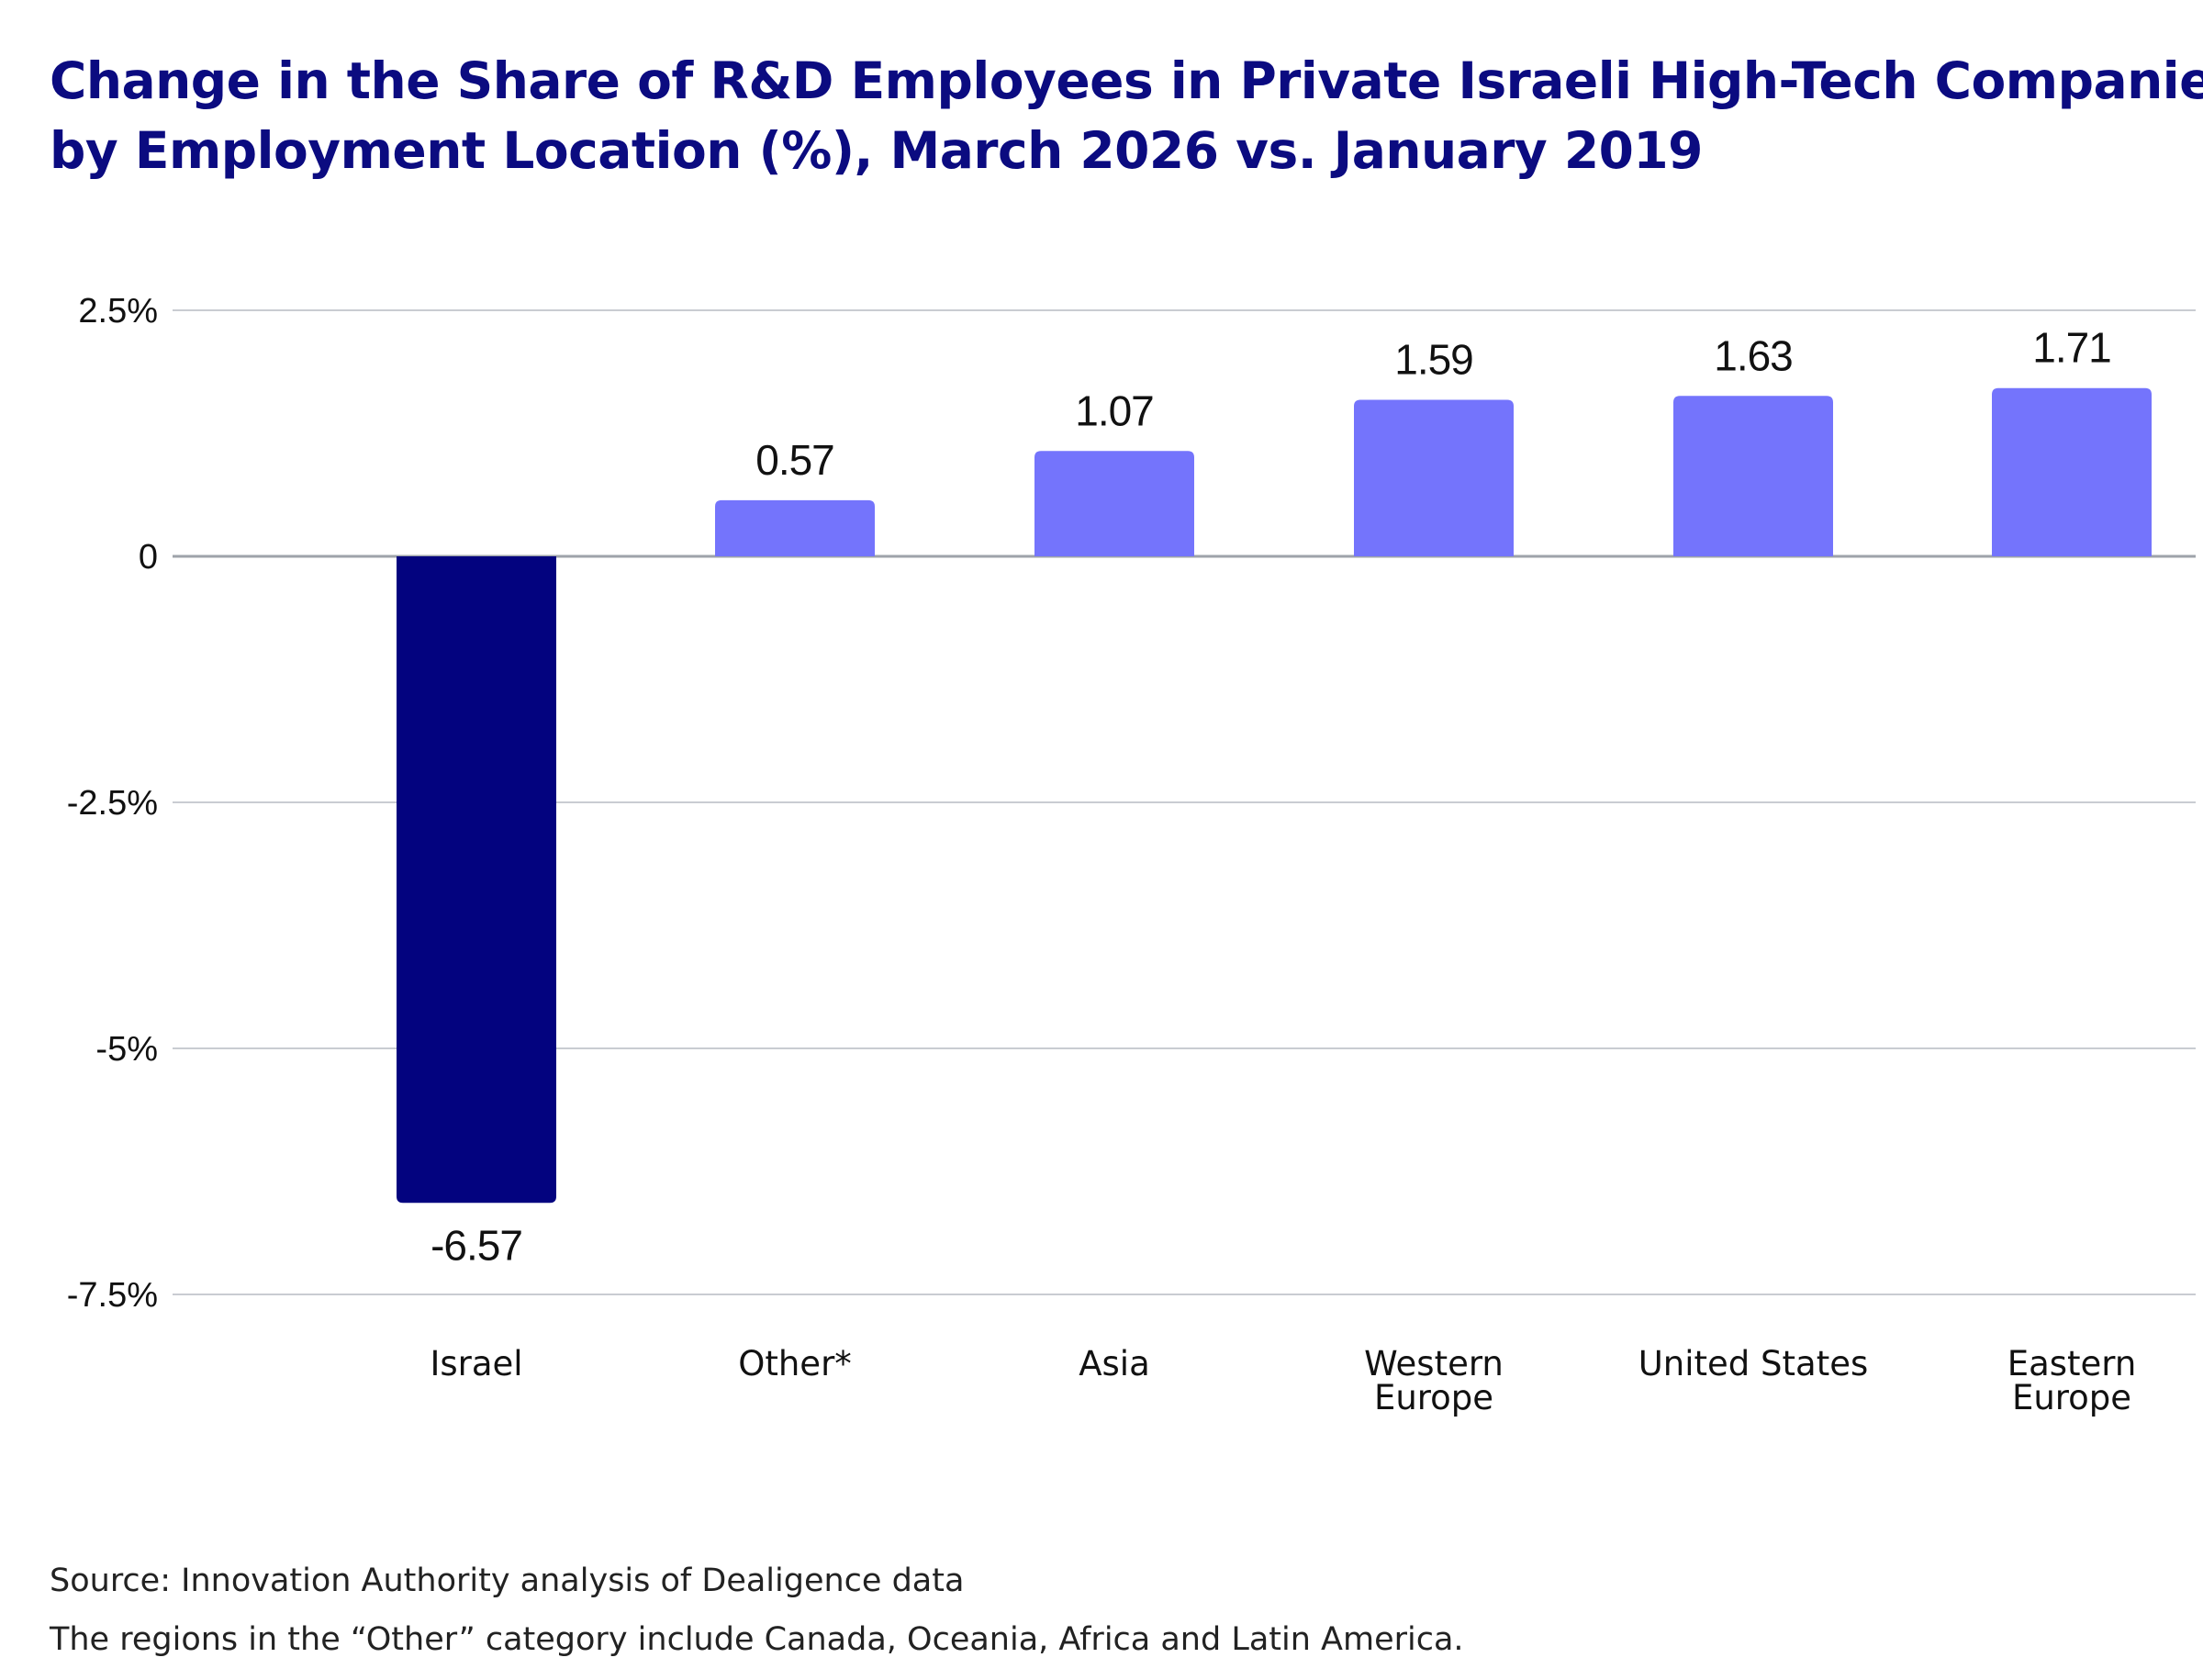 This screenshot has width=2203, height=1680. Describe the element at coordinates (113, 1295) in the screenshot. I see `y-tick-label: -7.5%` at that location.